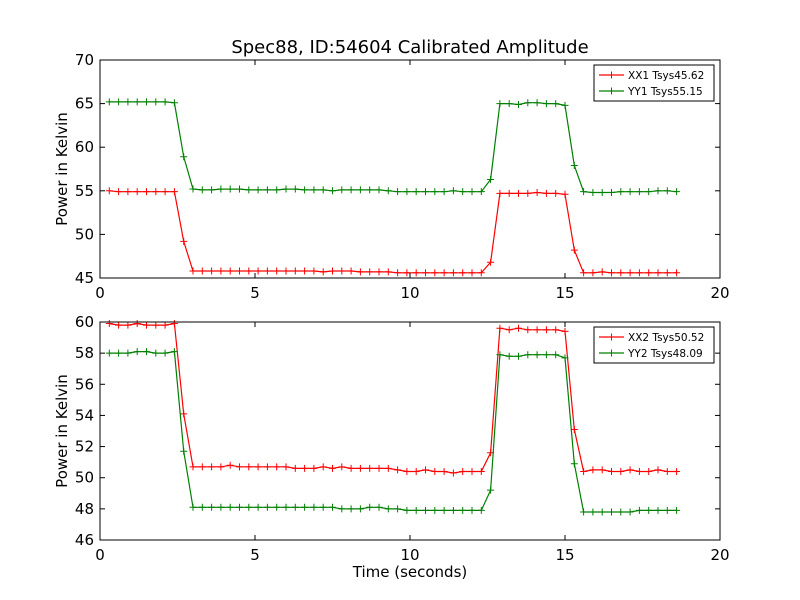 The image size is (800, 600). I want to click on y-tick-label: 65, so click(84, 104).